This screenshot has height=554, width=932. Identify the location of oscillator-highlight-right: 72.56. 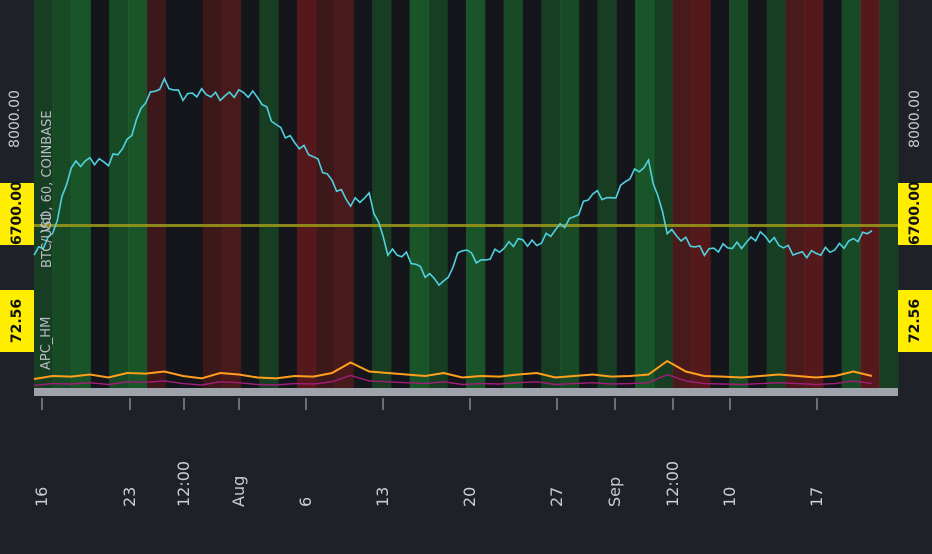
(915, 321).